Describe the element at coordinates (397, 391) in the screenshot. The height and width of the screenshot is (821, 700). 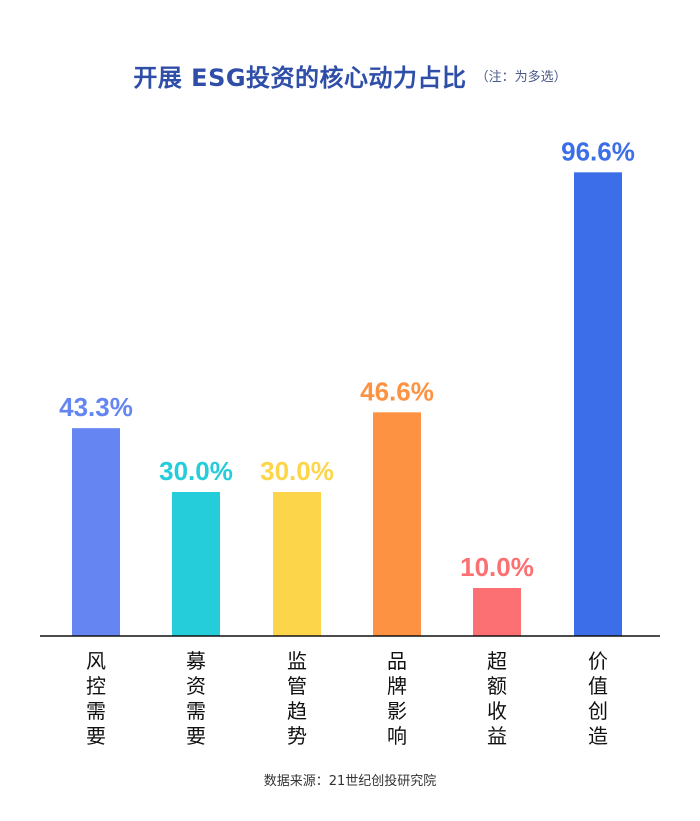
I see `value-label-4: 46.6%` at that location.